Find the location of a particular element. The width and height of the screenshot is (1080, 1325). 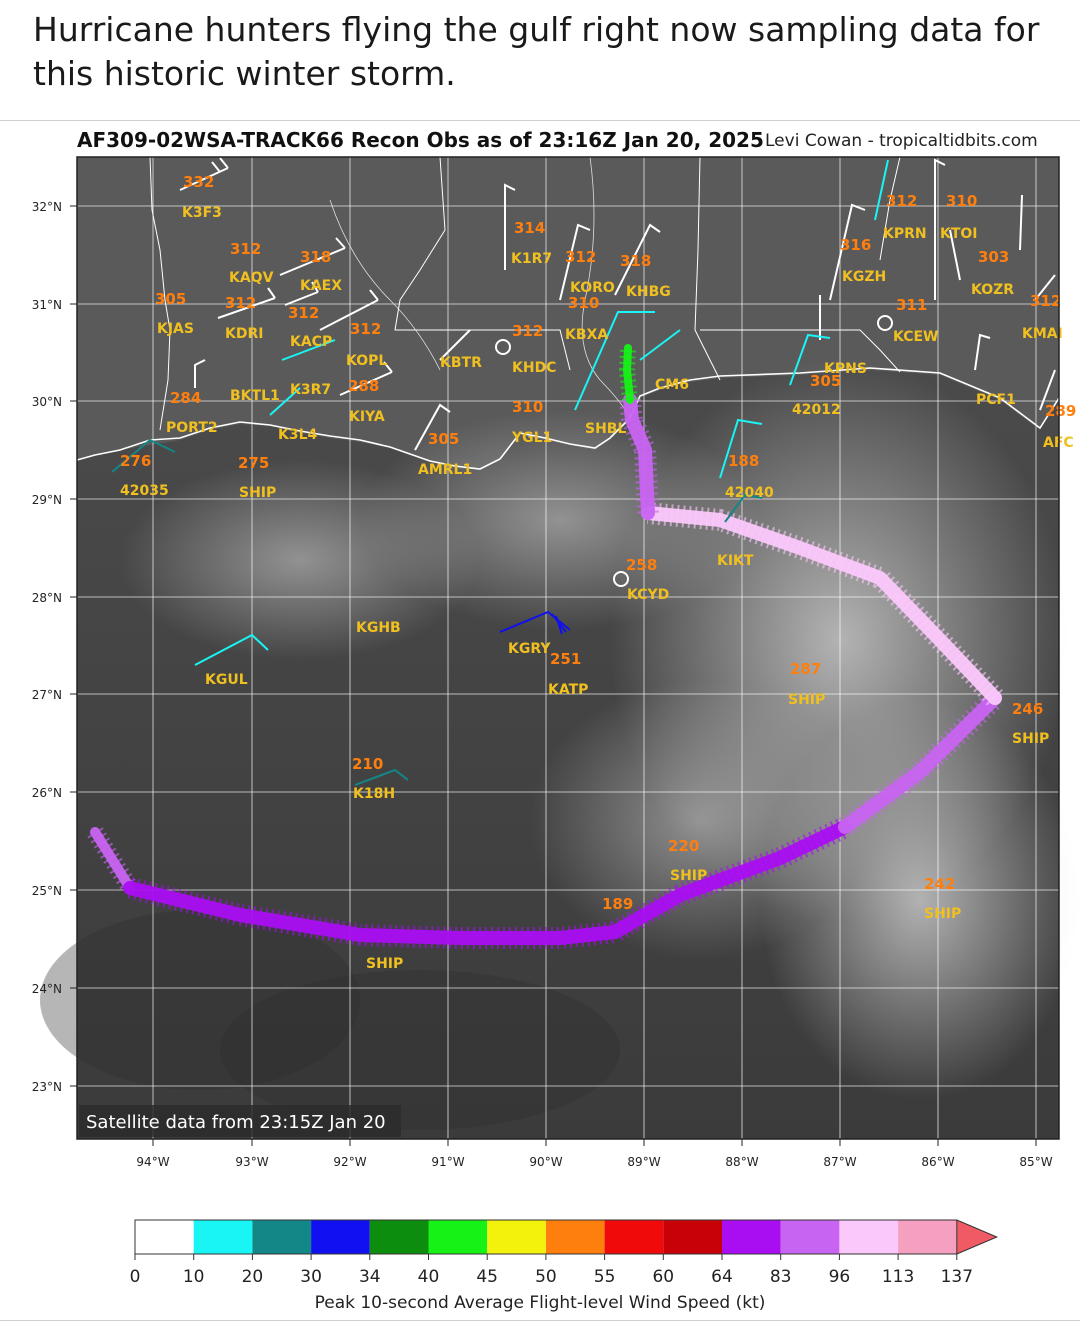

colorbar-tick-label: 45 is located at coordinates (487, 1277).